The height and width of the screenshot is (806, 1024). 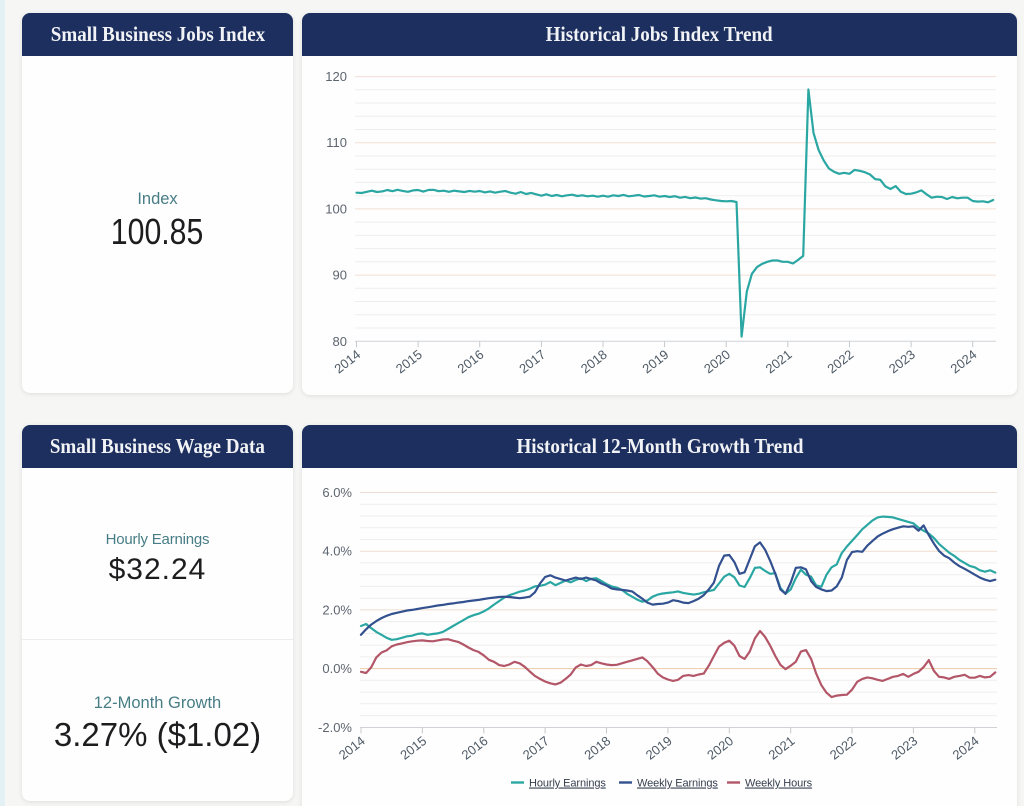 What do you see at coordinates (779, 784) in the screenshot?
I see `svg-text: Weekly Hours` at bounding box center [779, 784].